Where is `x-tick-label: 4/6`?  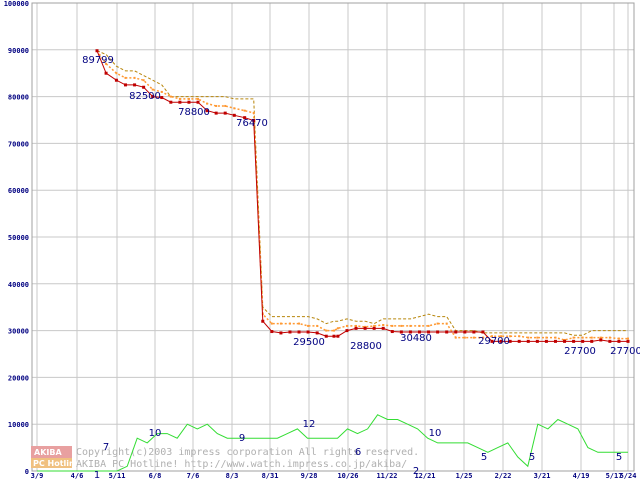 x-tick-label: 4/6 is located at coordinates (77, 476).